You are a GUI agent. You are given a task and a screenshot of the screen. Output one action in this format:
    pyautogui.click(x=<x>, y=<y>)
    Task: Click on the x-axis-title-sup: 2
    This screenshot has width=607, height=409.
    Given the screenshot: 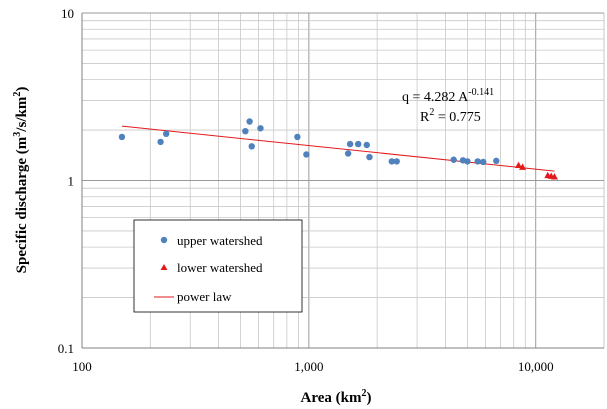 What is the action you would take?
    pyautogui.click(x=363, y=393)
    